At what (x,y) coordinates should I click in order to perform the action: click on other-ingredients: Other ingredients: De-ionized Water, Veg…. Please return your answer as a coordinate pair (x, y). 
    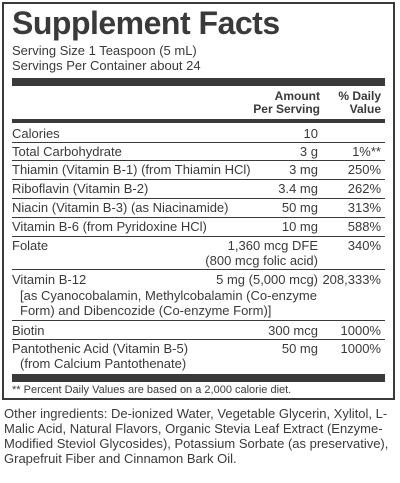
    Looking at the image, I should click on (196, 436).